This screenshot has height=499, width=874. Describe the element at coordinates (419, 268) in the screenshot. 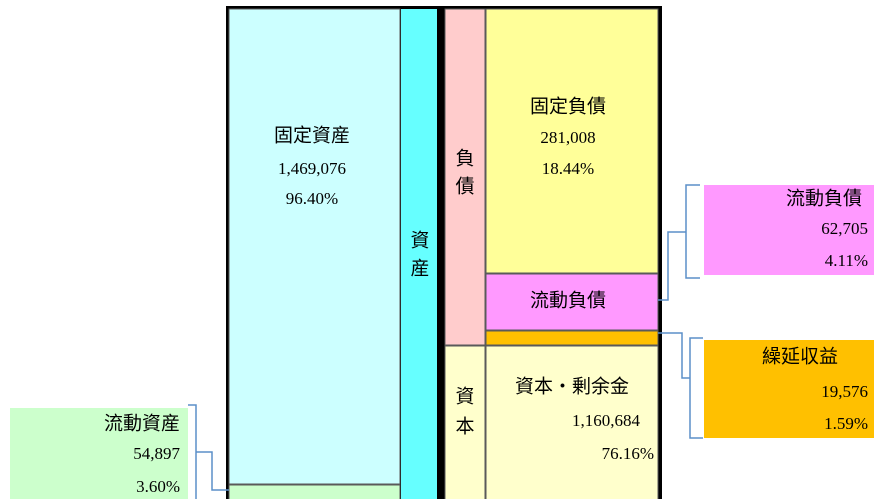

I see `label: 産` at that location.